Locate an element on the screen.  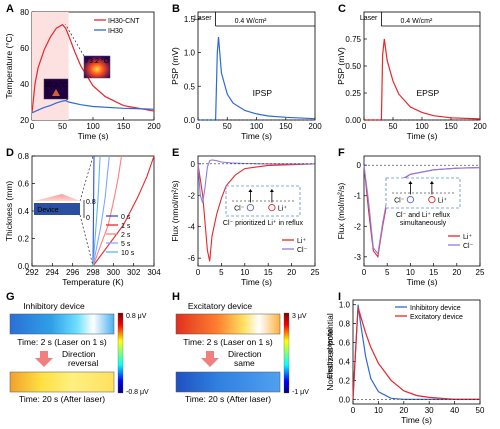
y-tick-label: 0.0 is located at coordinates (24, 266).